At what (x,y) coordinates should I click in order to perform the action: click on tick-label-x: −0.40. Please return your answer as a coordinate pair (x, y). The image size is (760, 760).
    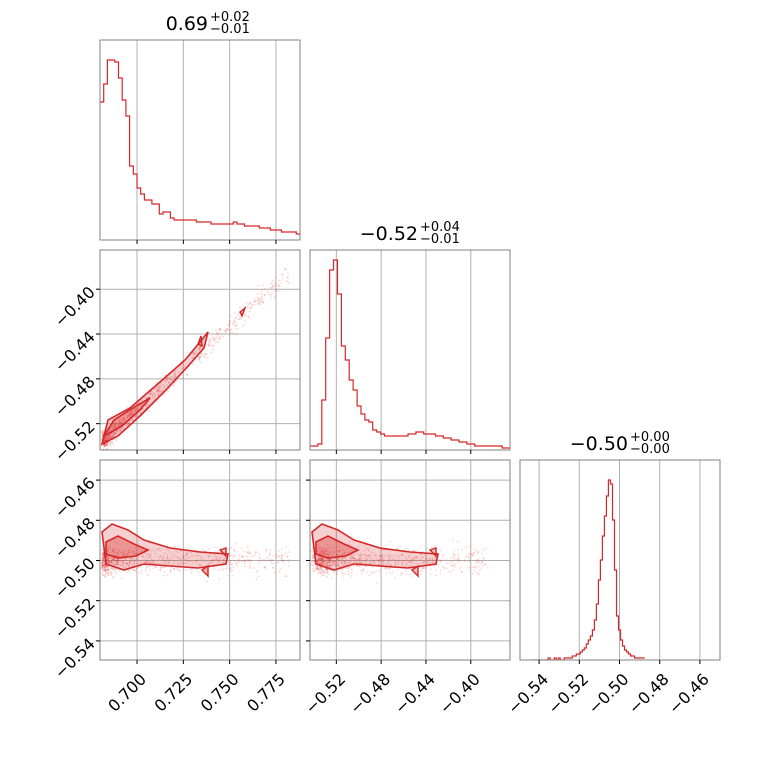
    Looking at the image, I should click on (460, 694).